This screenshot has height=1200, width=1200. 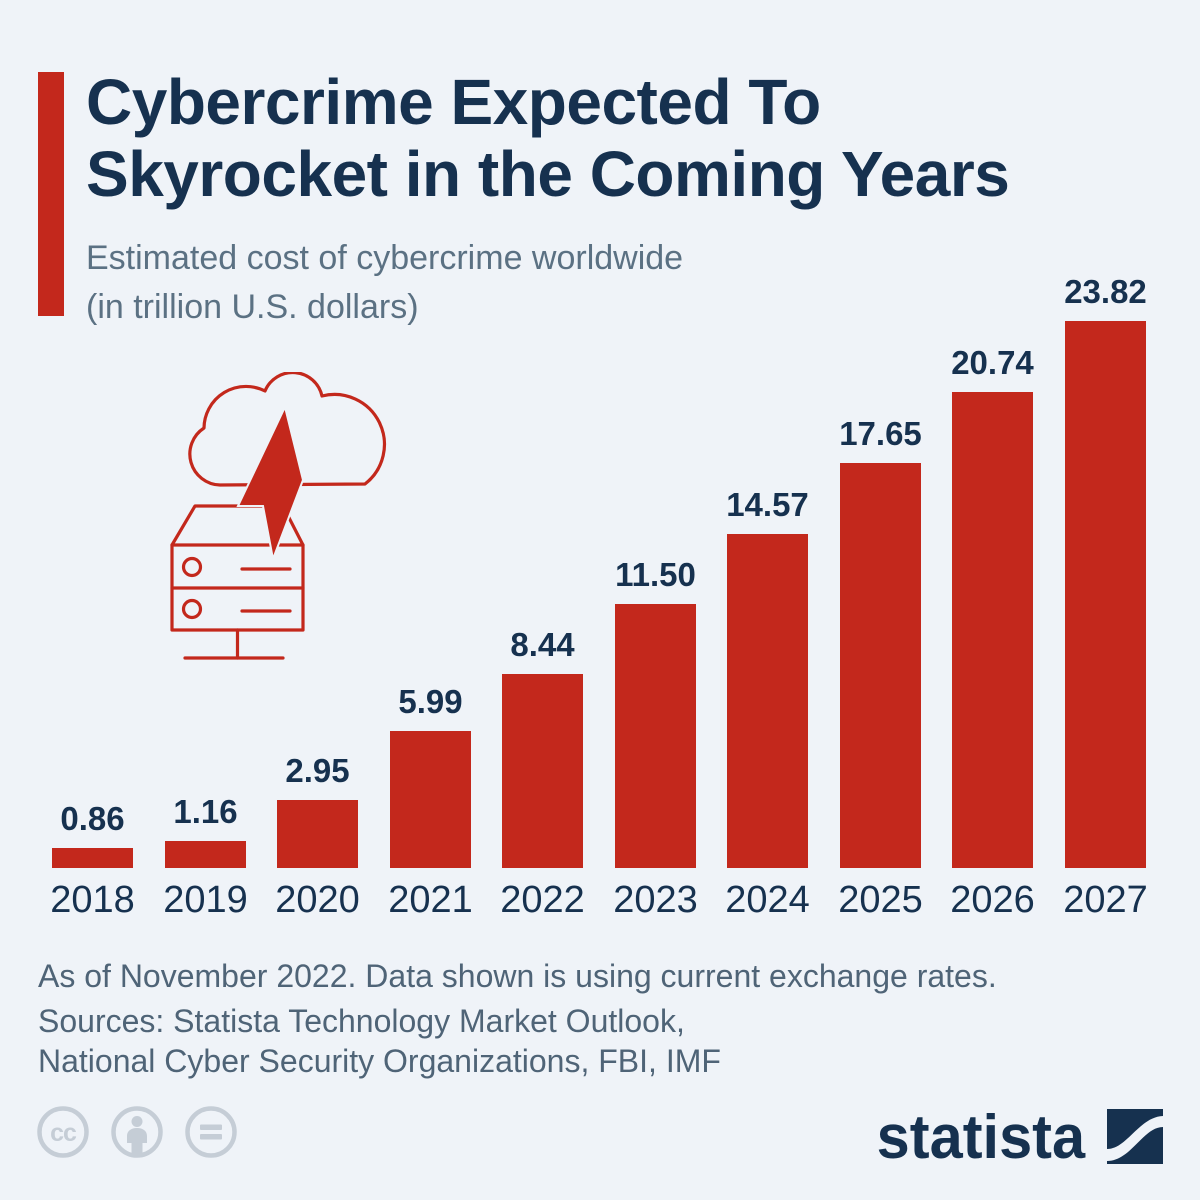 I want to click on bar-value-label: 8.44, so click(x=542, y=644).